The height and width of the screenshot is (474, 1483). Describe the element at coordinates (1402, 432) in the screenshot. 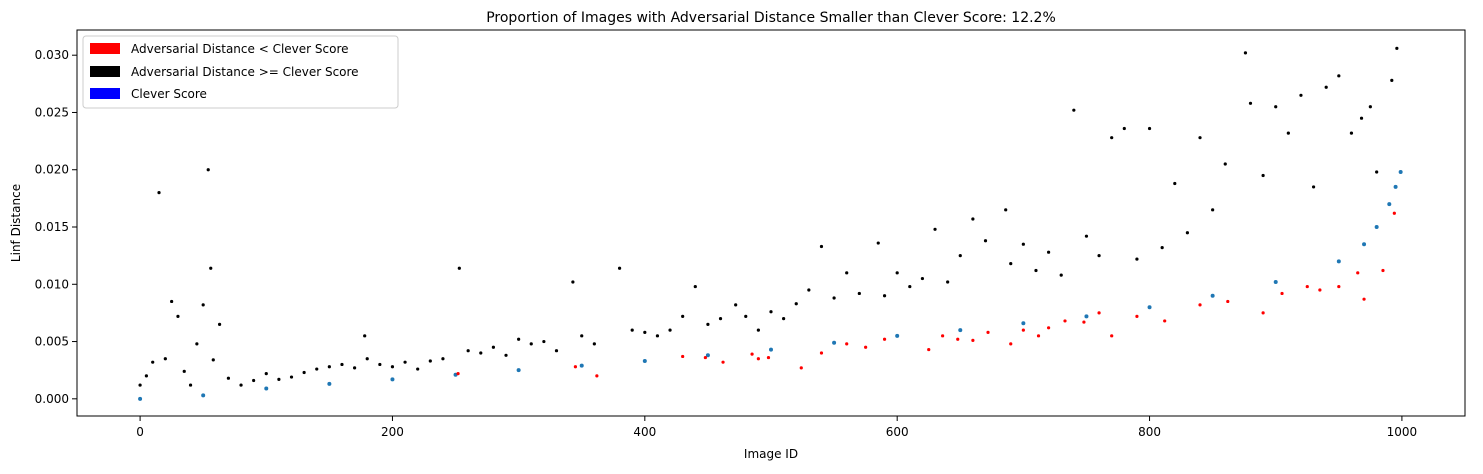

I see `x-tick-label: 1000` at that location.